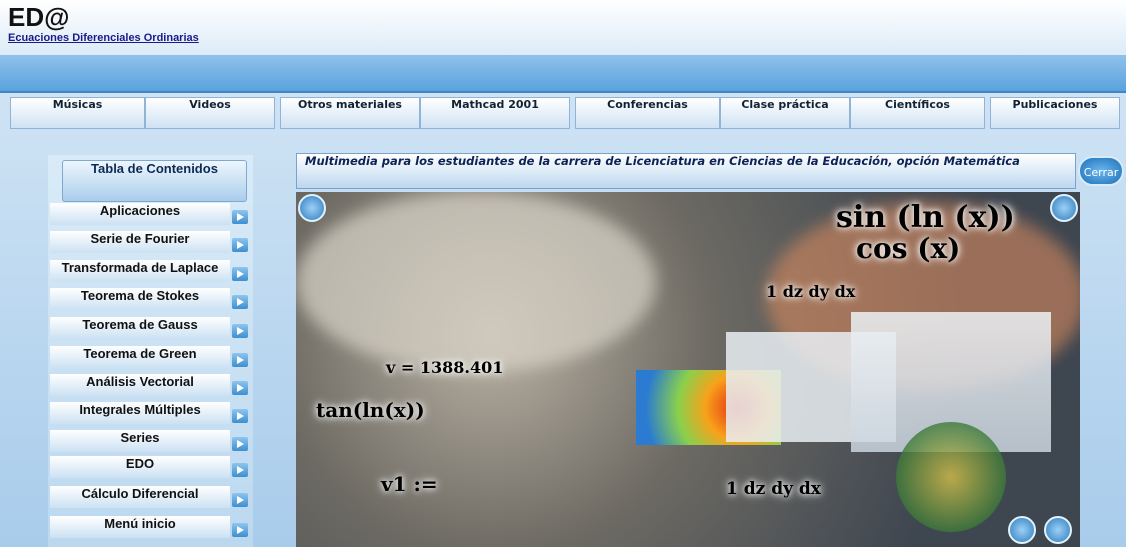 Image resolution: width=1126 pixels, height=547 pixels. I want to click on next-button, so click(1058, 530).